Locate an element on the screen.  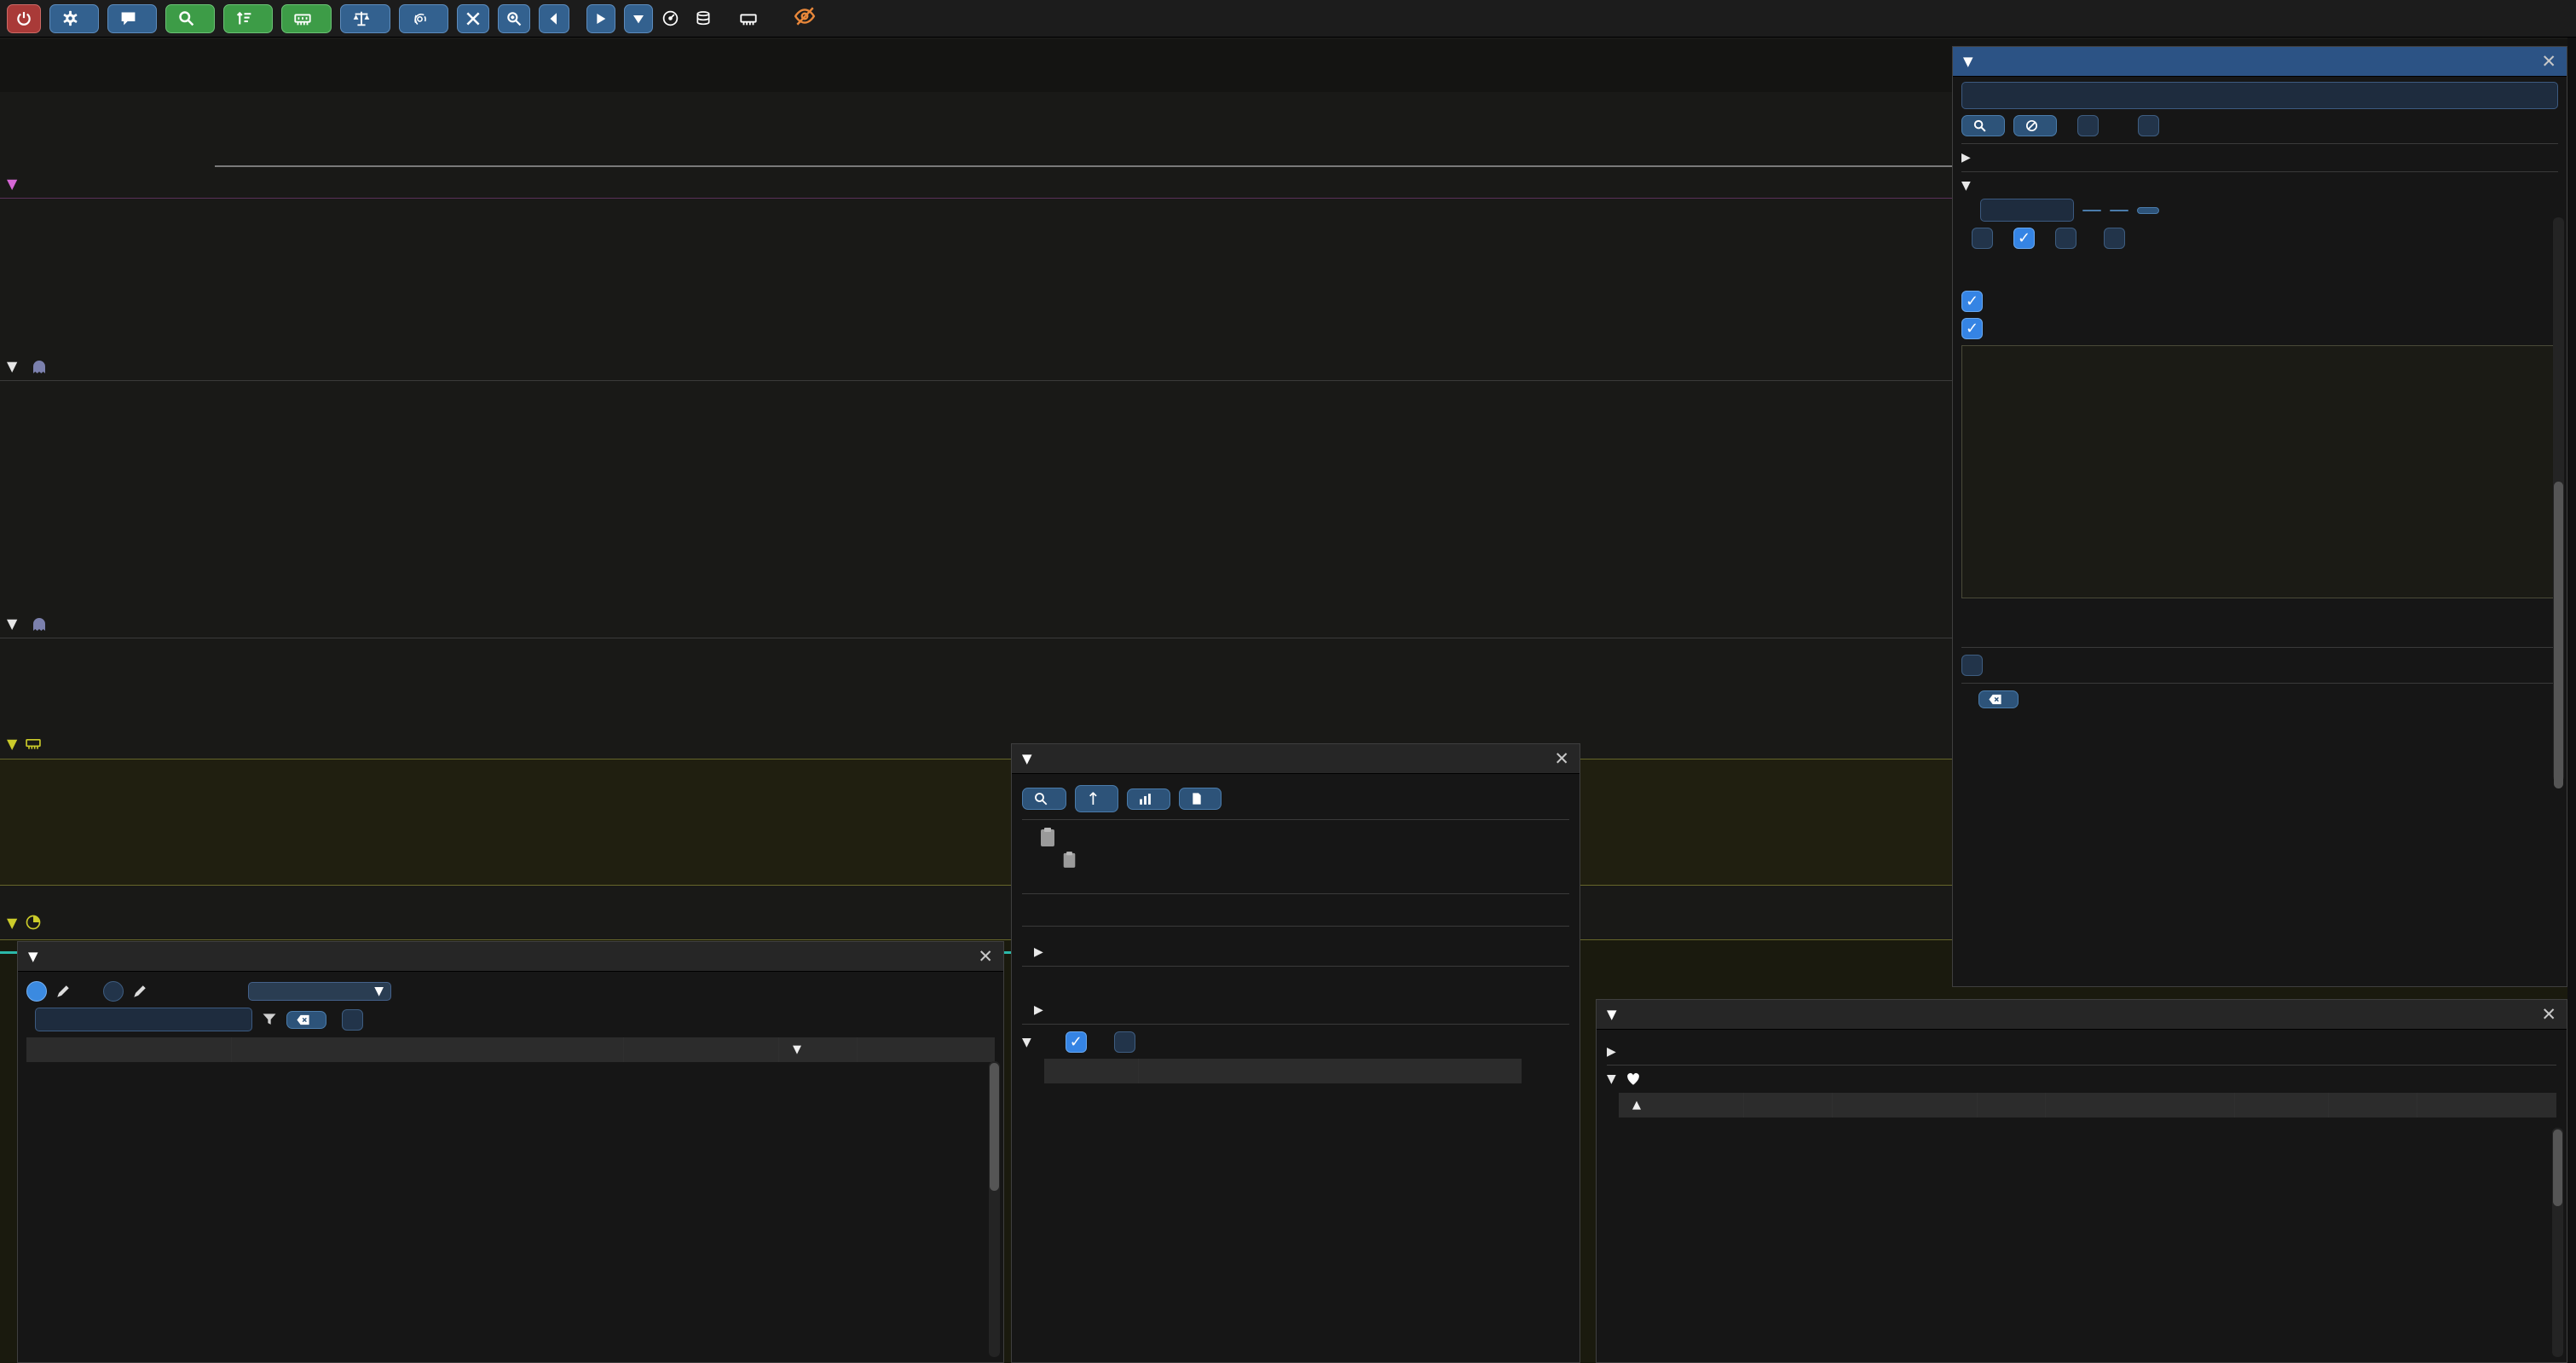
active-allocations-expander: ▼ is located at coordinates (2081, 1079).